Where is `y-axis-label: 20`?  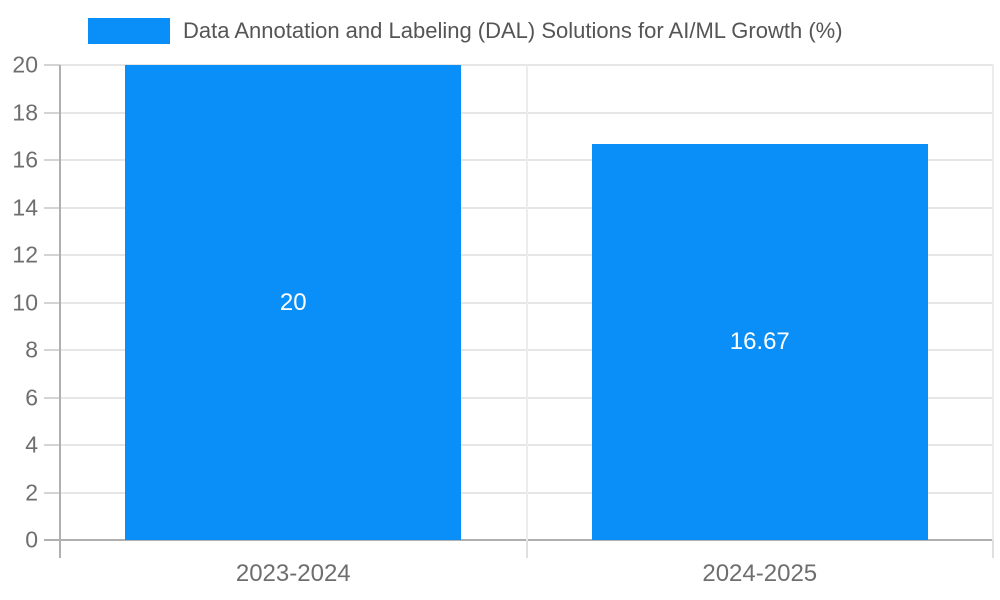 y-axis-label: 20 is located at coordinates (25, 64).